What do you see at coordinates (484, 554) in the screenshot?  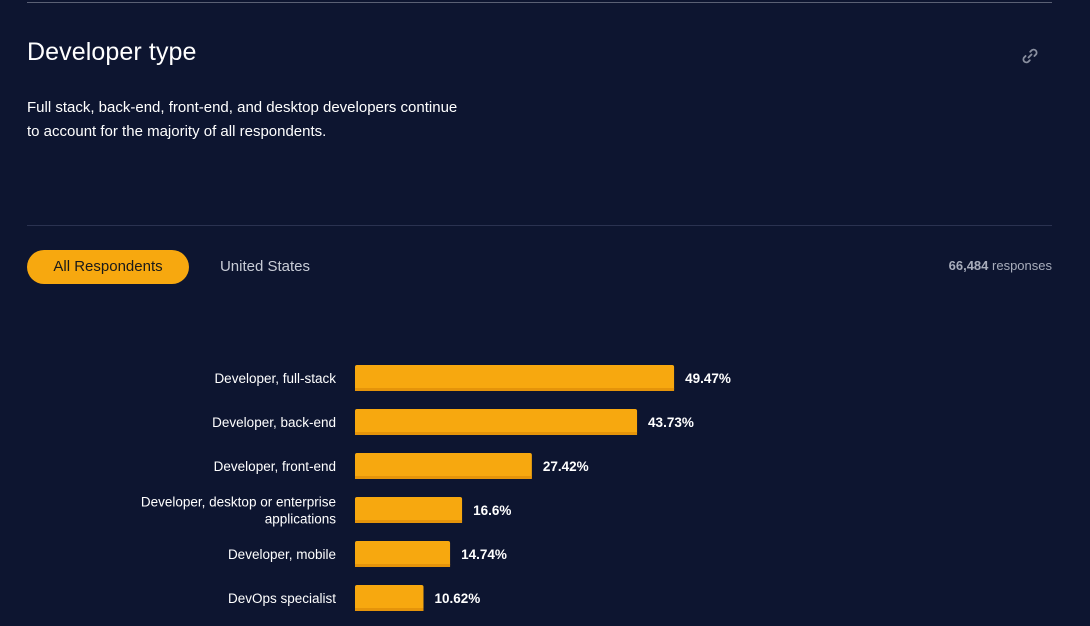 I see `bar-value-label: 14.74%` at bounding box center [484, 554].